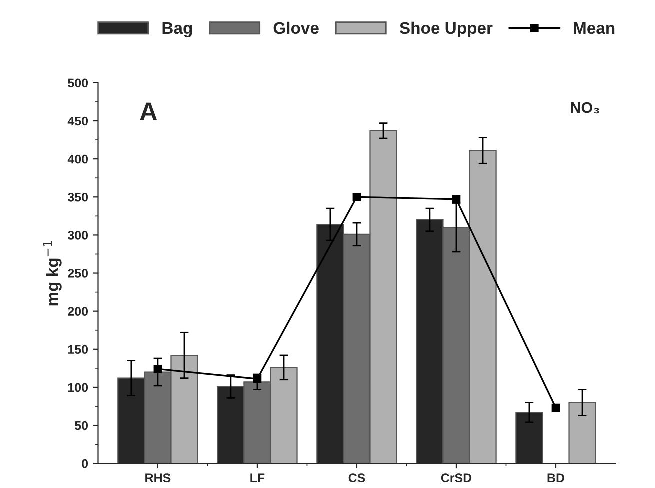 This screenshot has height=488, width=655. I want to click on x-tick-label: CrSD, so click(456, 478).